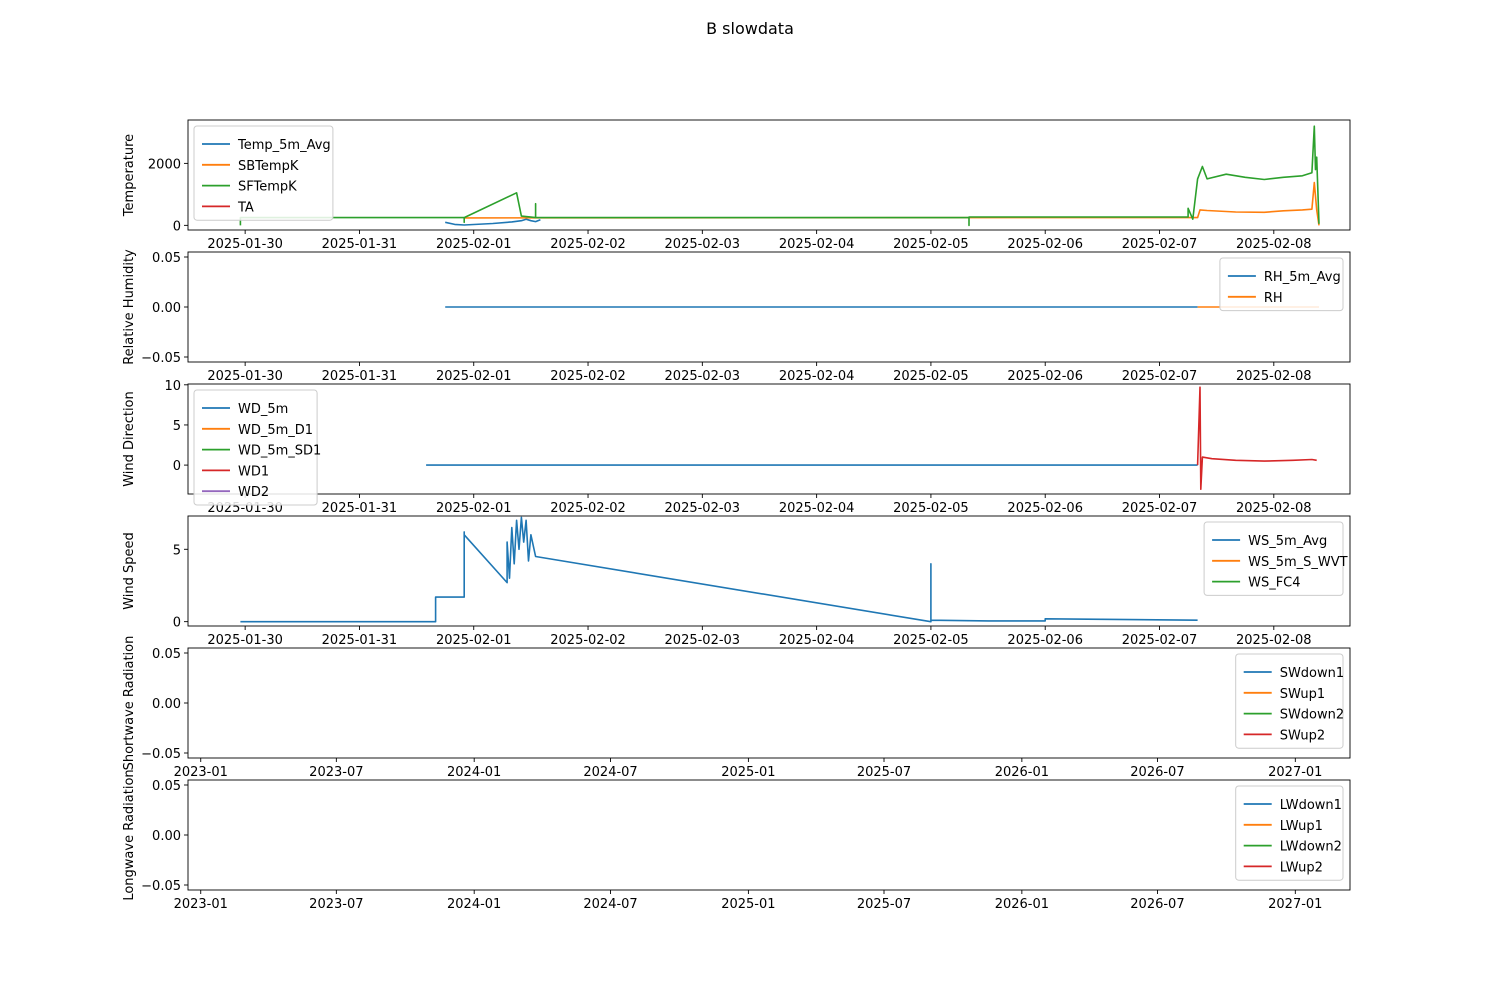 The height and width of the screenshot is (1000, 1500). Describe the element at coordinates (267, 187) in the screenshot. I see `legend-entry-sftempk: SFTempK` at that location.